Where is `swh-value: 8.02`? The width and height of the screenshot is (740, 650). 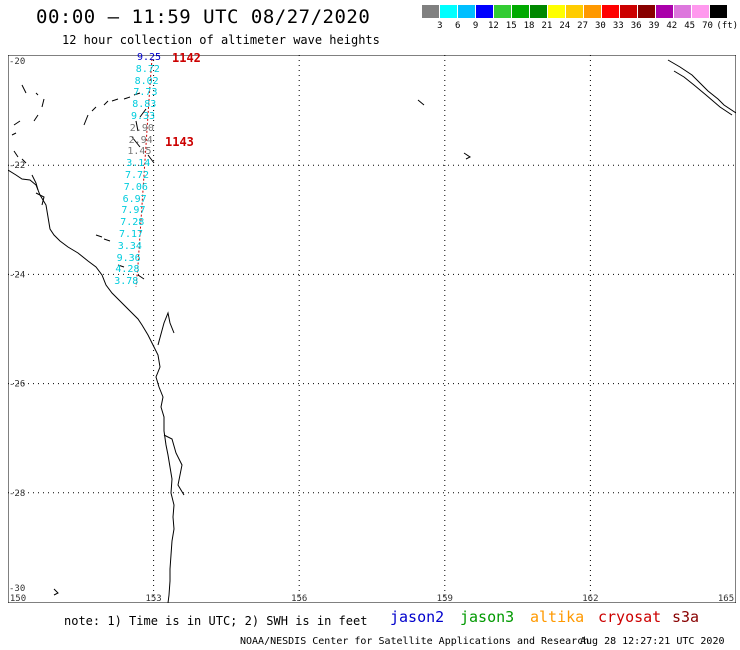
swh-value: 8.02 is located at coordinates (146, 81).